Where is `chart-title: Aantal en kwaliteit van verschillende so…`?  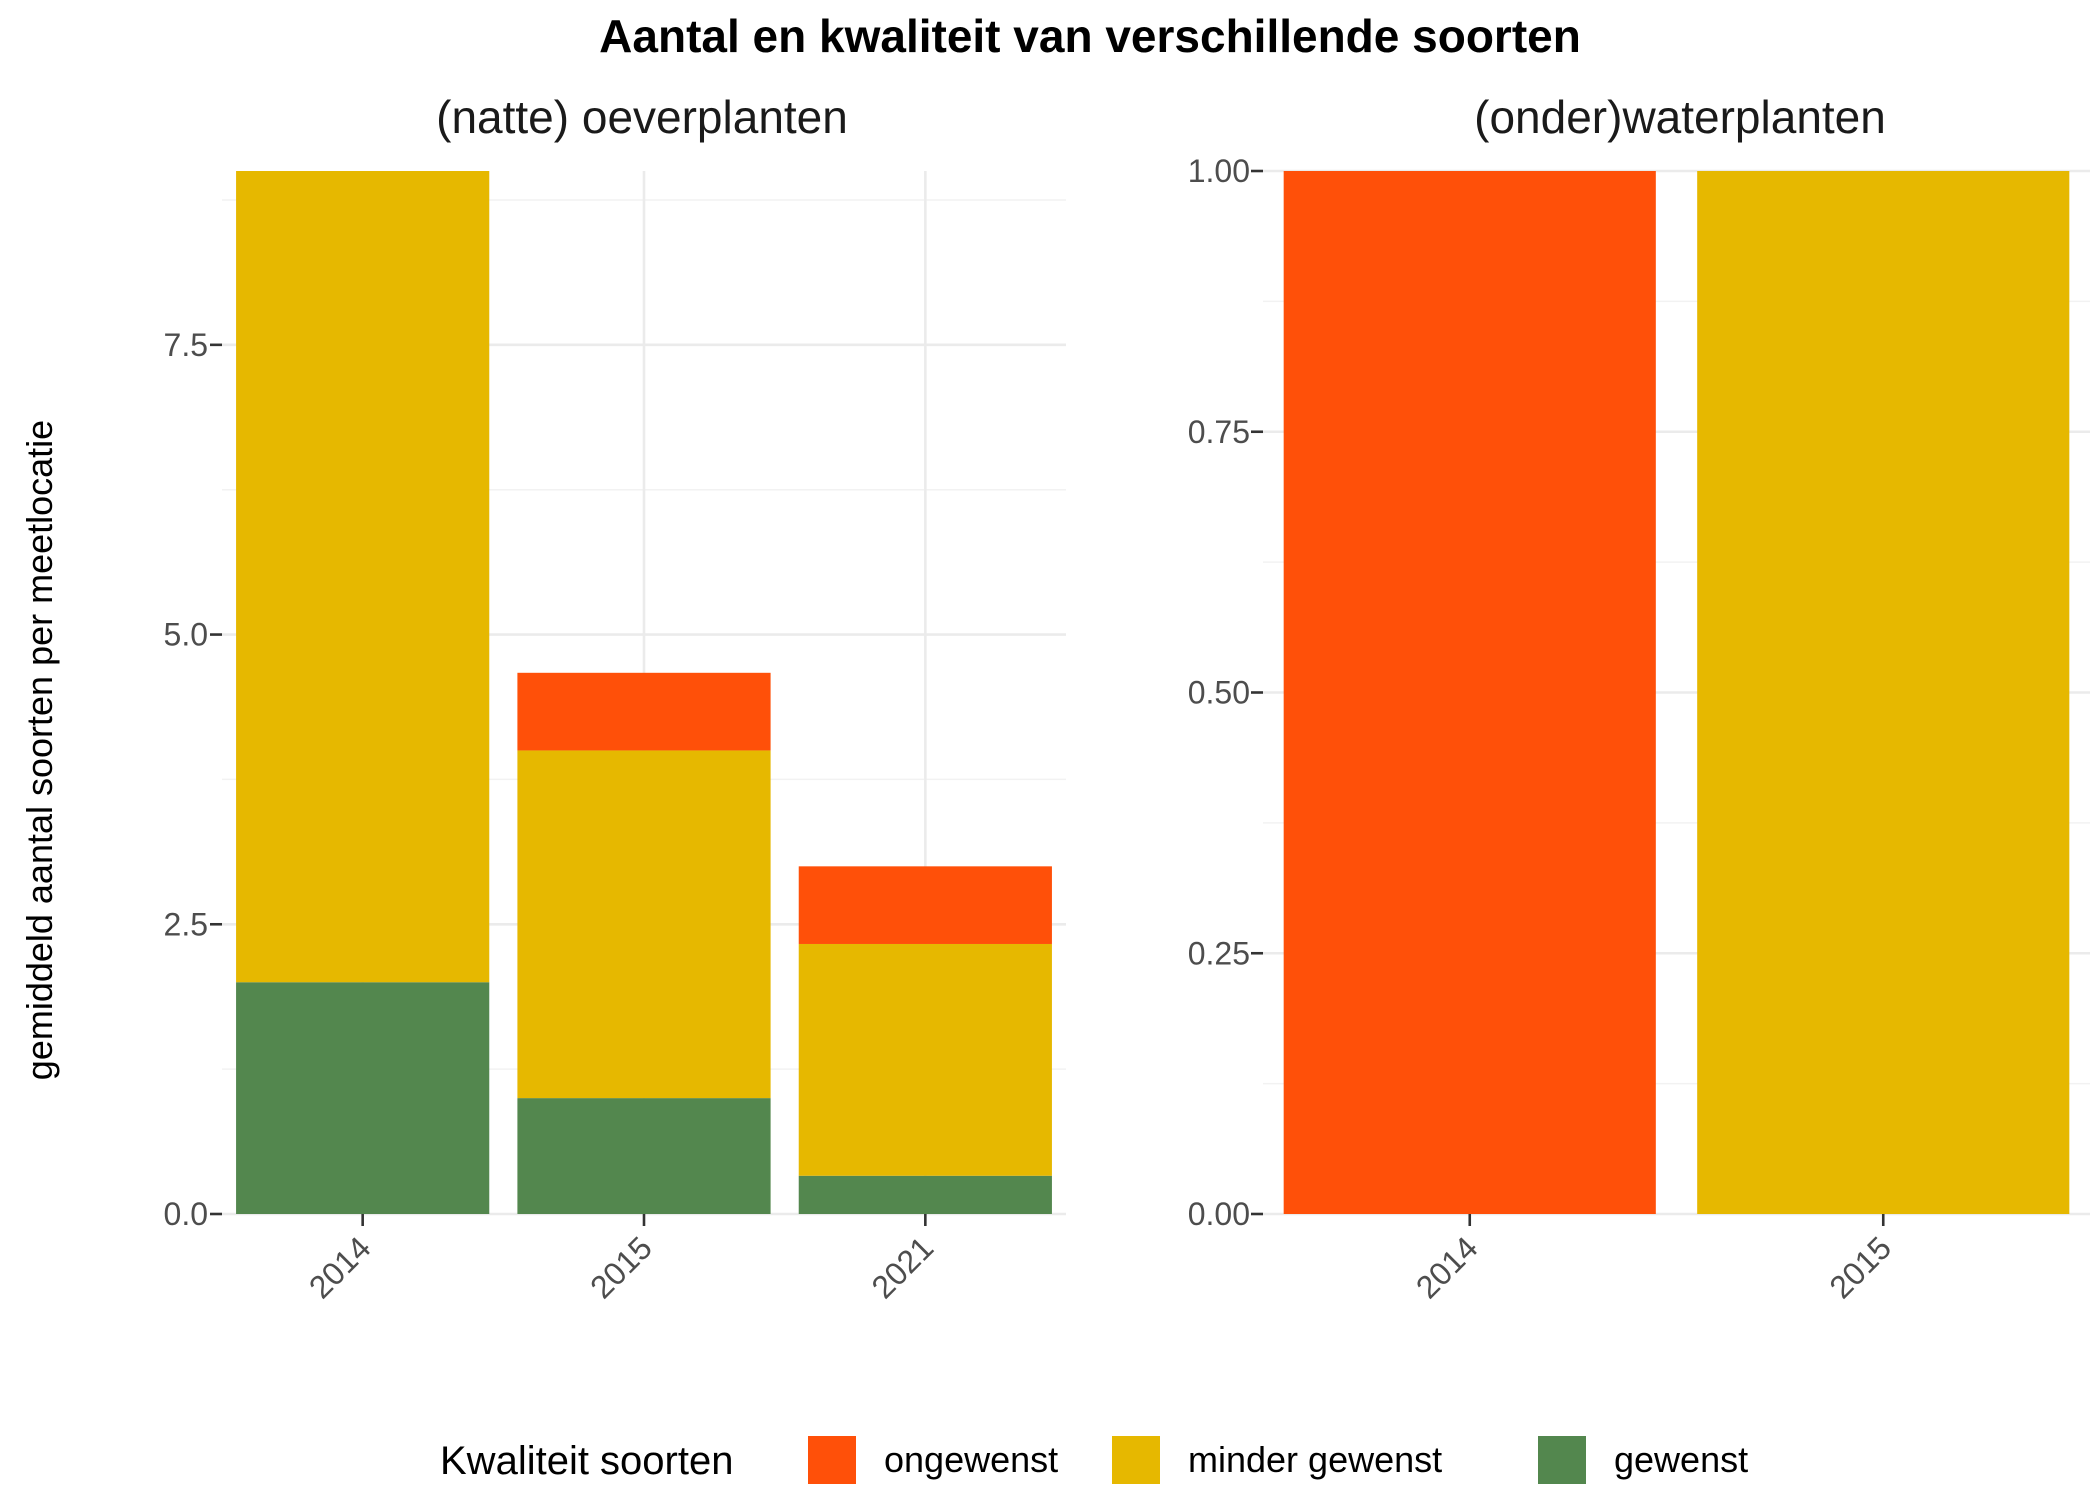 chart-title: Aantal en kwaliteit van verschillende so… is located at coordinates (1090, 36).